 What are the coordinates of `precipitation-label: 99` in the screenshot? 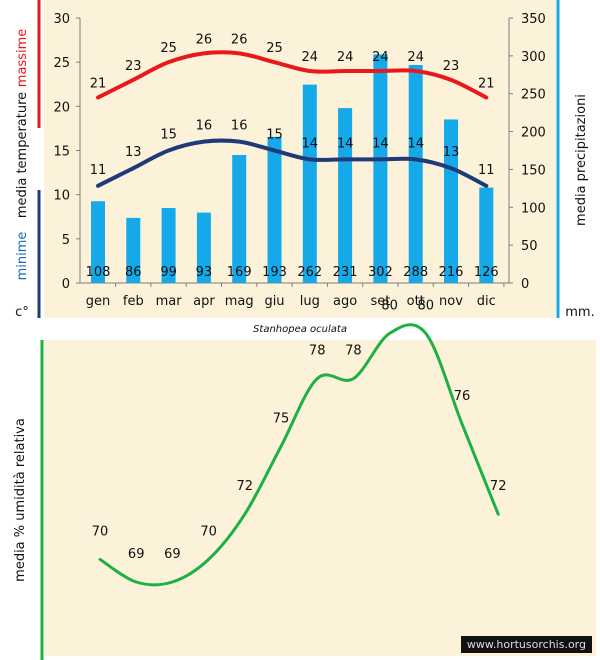 It's located at (168, 272).